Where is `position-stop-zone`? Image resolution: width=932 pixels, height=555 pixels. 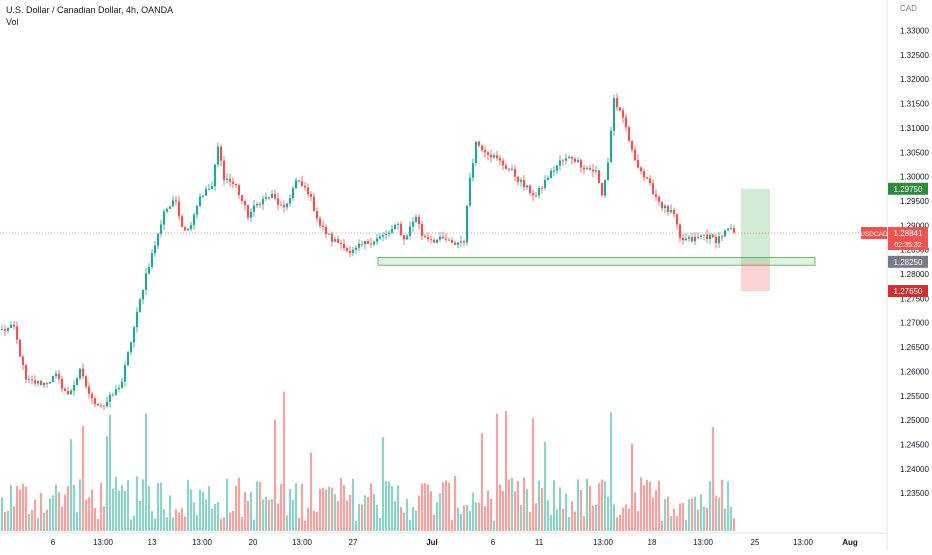
position-stop-zone is located at coordinates (755, 276).